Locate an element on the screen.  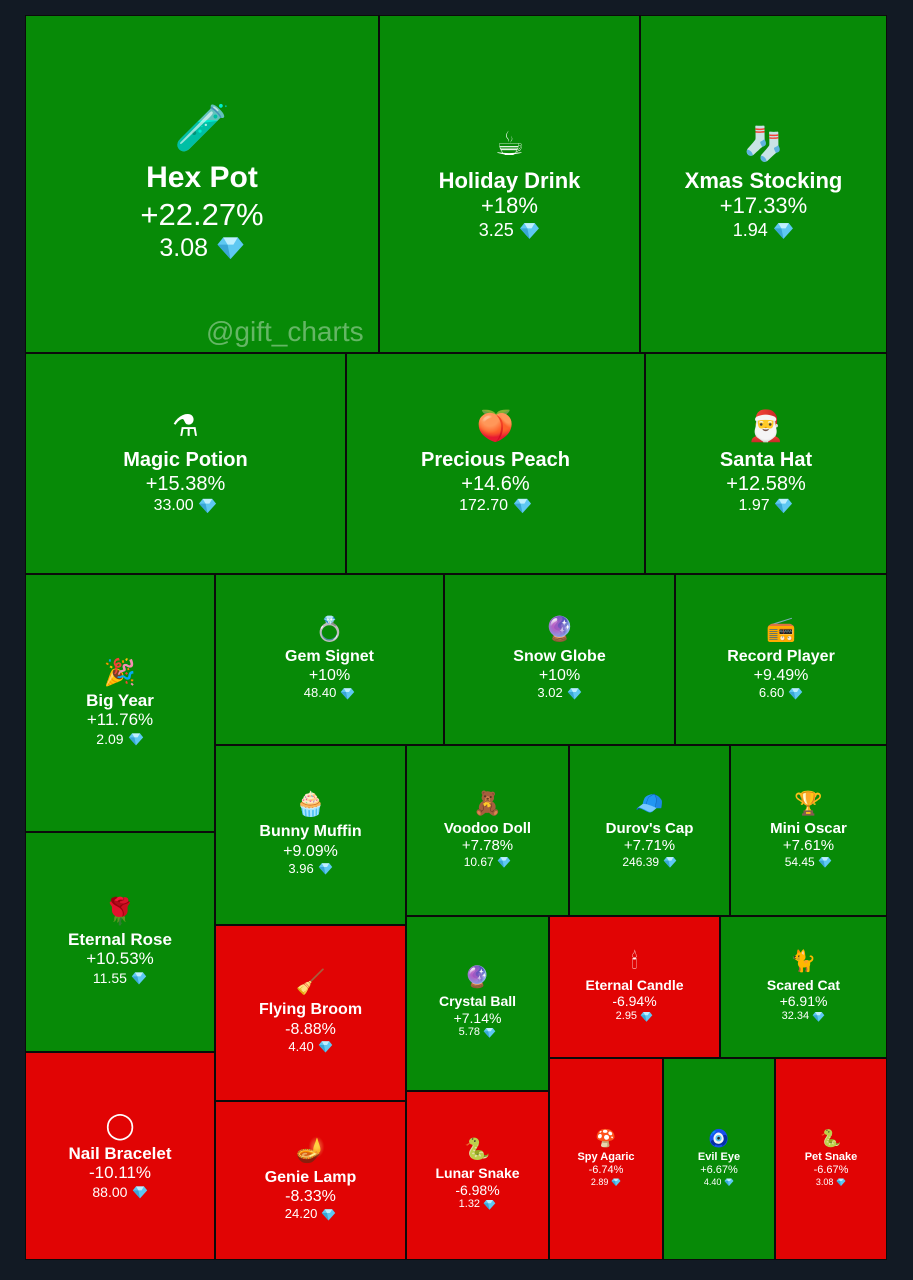
price-value: 4.40 is located at coordinates (301, 1046).